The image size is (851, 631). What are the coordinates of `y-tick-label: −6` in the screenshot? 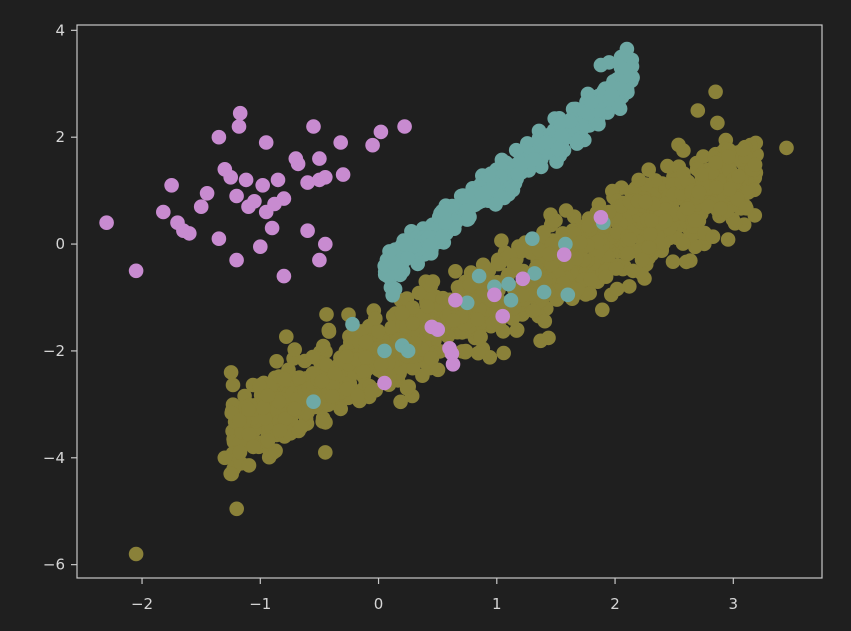 It's located at (54, 565).